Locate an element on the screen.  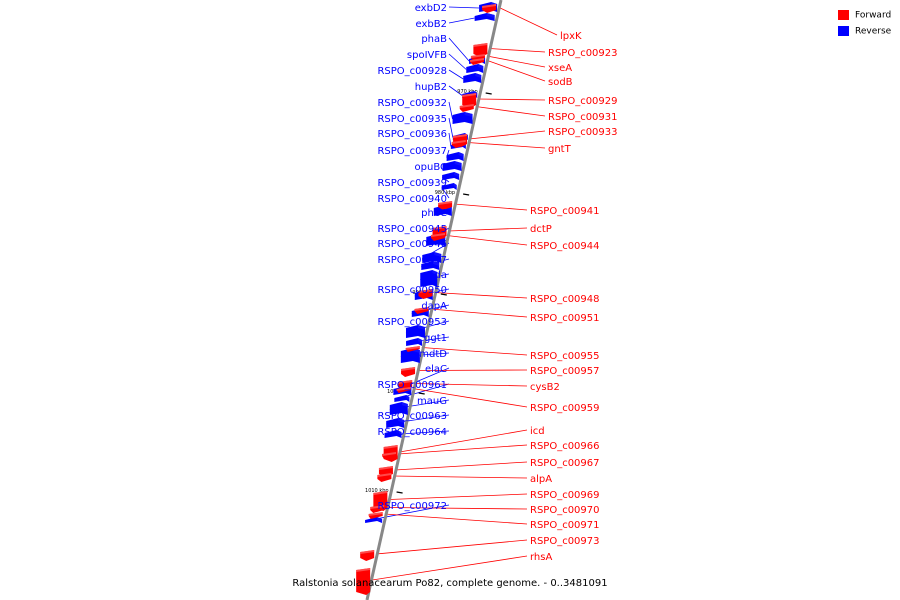
reverse-gene-label-15: RSPO_c00946 is located at coordinates (412, 244).